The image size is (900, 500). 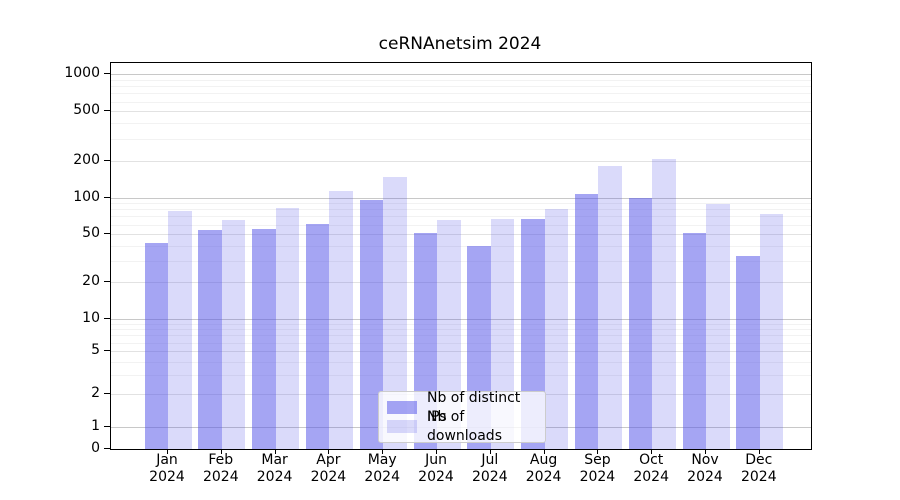 I want to click on bar-nov-distinct-ips, so click(x=694, y=341).